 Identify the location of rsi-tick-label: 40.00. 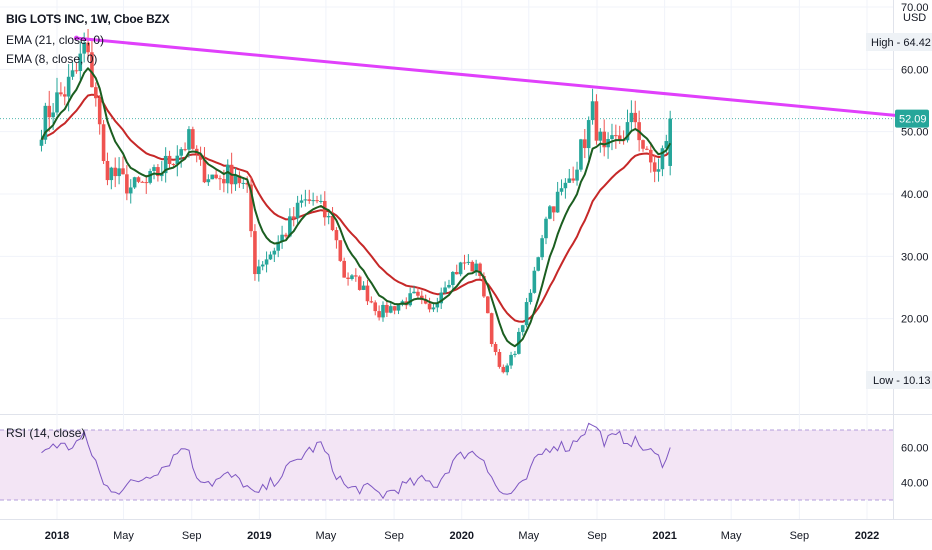
(915, 484).